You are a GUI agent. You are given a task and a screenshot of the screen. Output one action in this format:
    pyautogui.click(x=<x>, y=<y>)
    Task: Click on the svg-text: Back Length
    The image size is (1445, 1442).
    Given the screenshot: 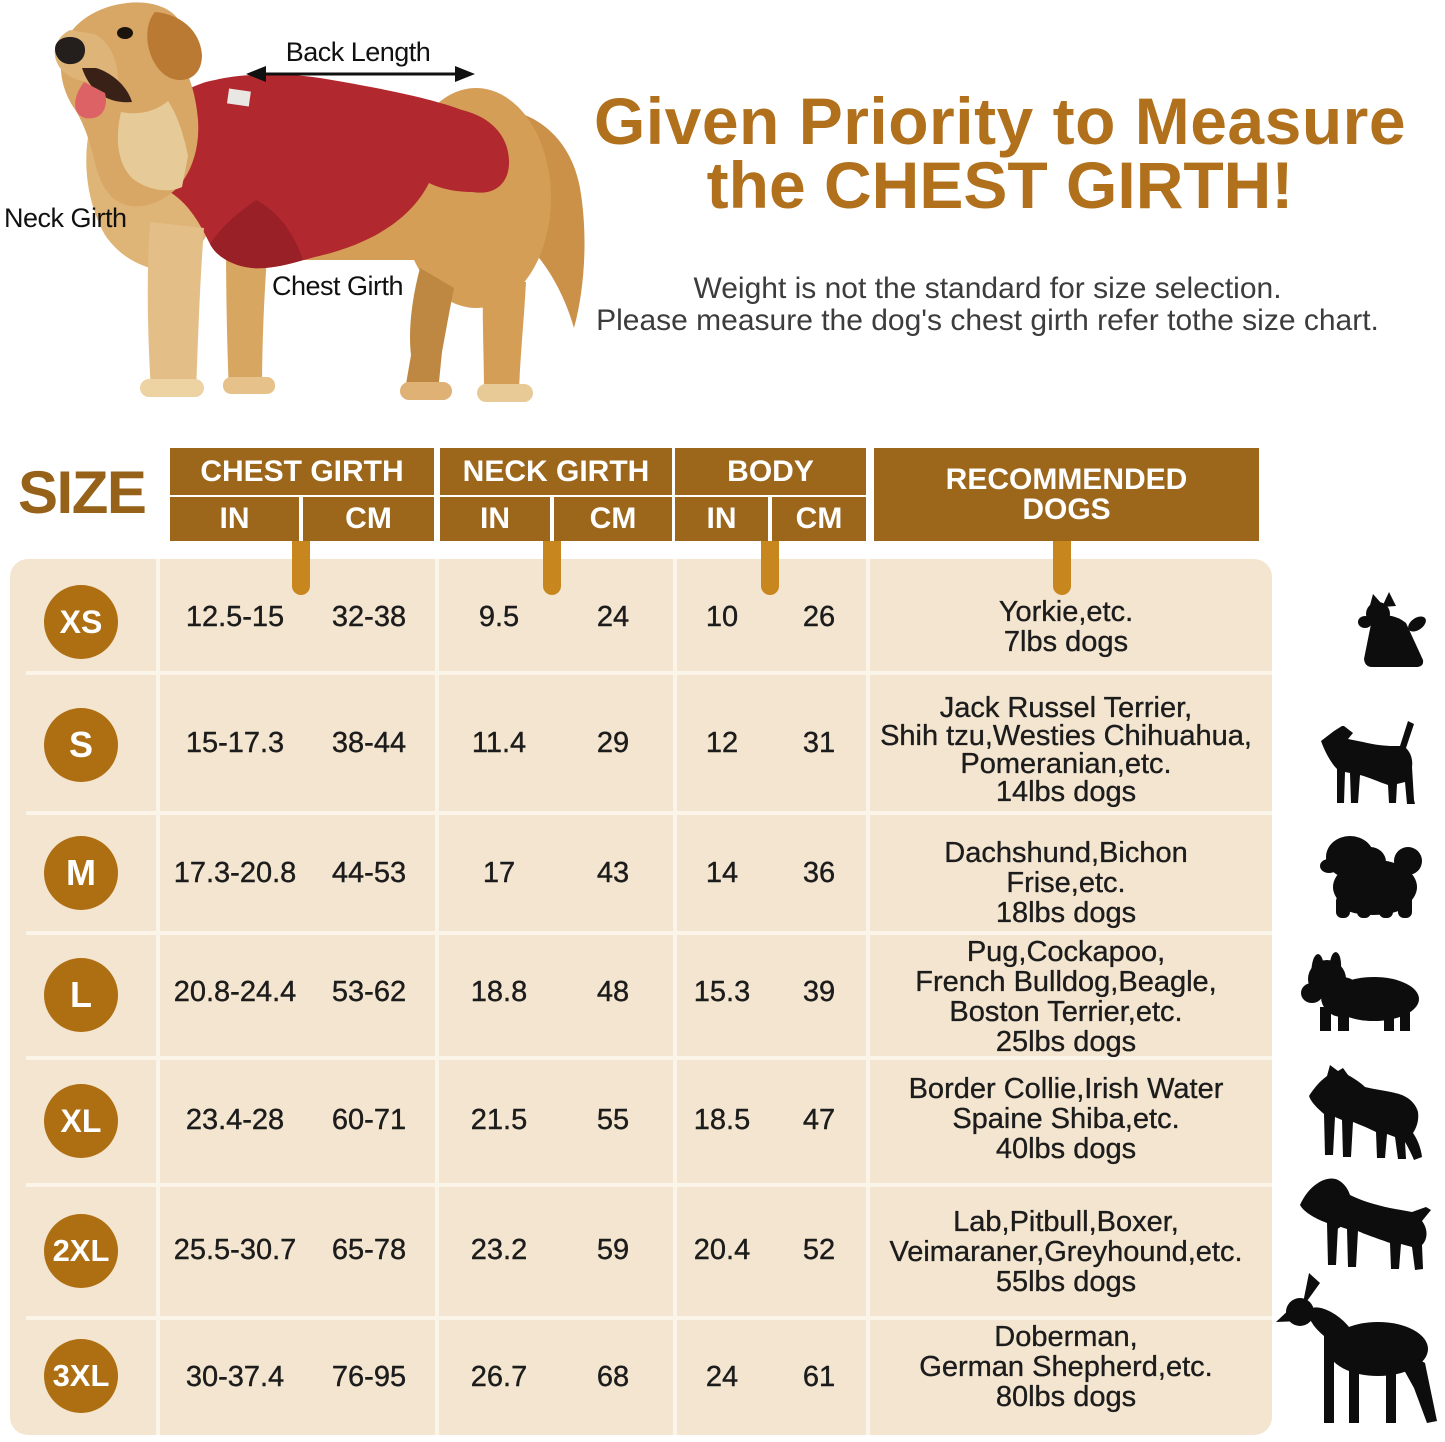 What is the action you would take?
    pyautogui.click(x=358, y=52)
    